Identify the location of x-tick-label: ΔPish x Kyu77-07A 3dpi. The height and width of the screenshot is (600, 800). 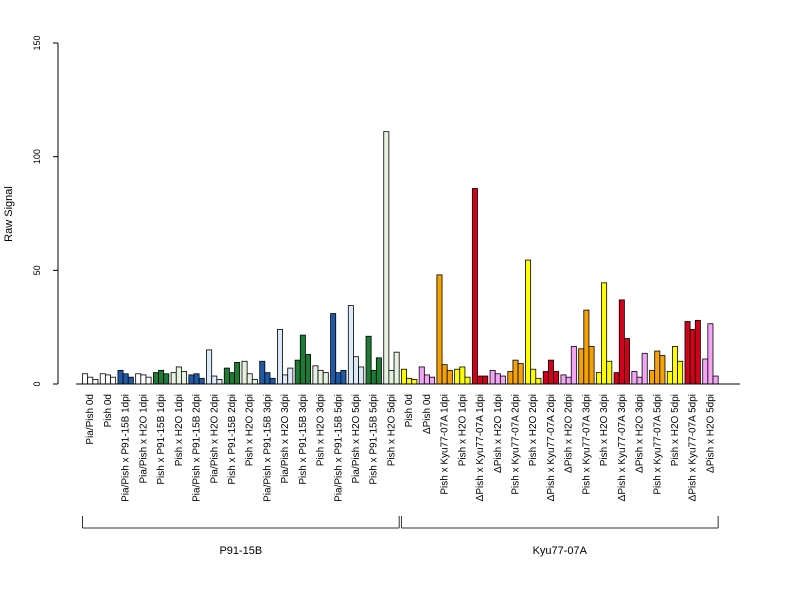
(622, 447).